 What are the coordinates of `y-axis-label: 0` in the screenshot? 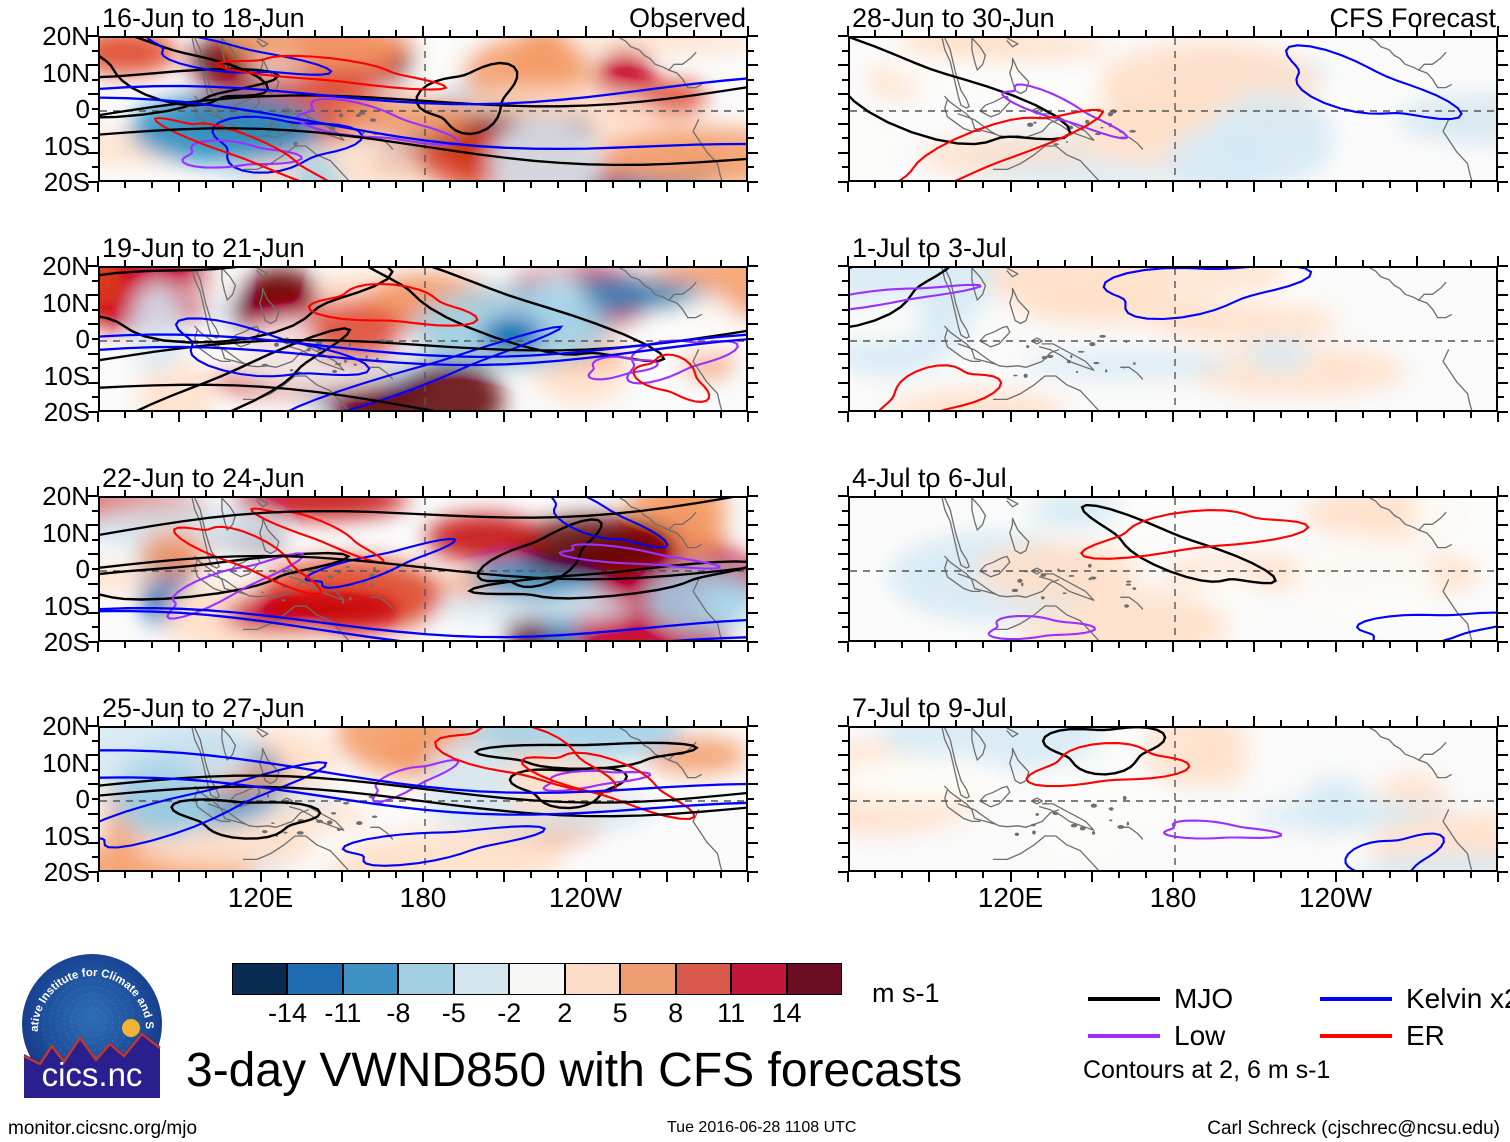 It's located at (82, 339).